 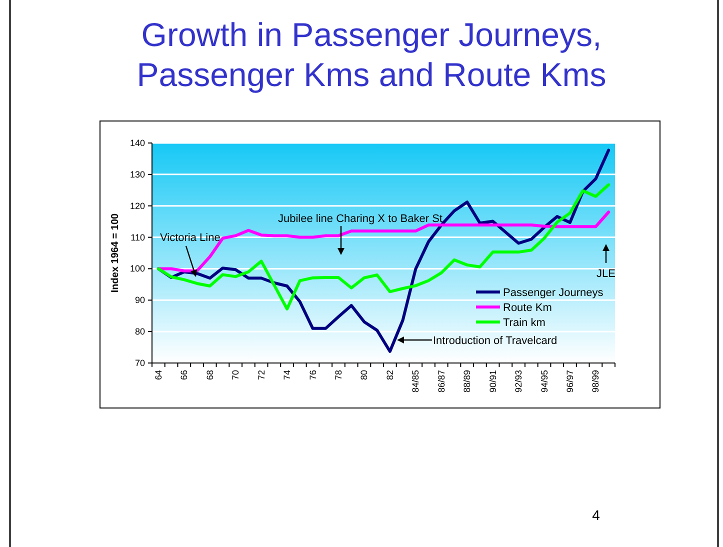 I want to click on annotation: Jubilee line Charing X to Baker St, so click(x=360, y=219).